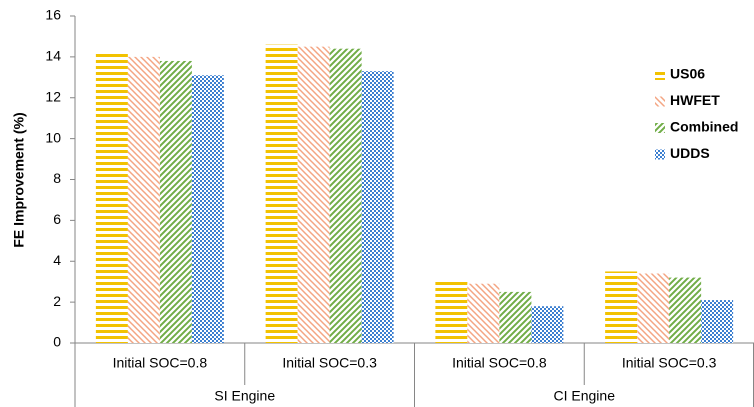 Image resolution: width=754 pixels, height=407 pixels. I want to click on group-label: CI Engine, so click(585, 396).